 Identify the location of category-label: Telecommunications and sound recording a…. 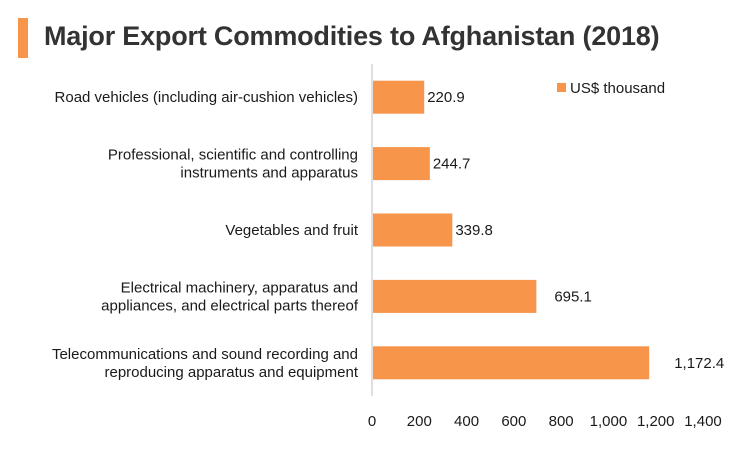
(205, 354).